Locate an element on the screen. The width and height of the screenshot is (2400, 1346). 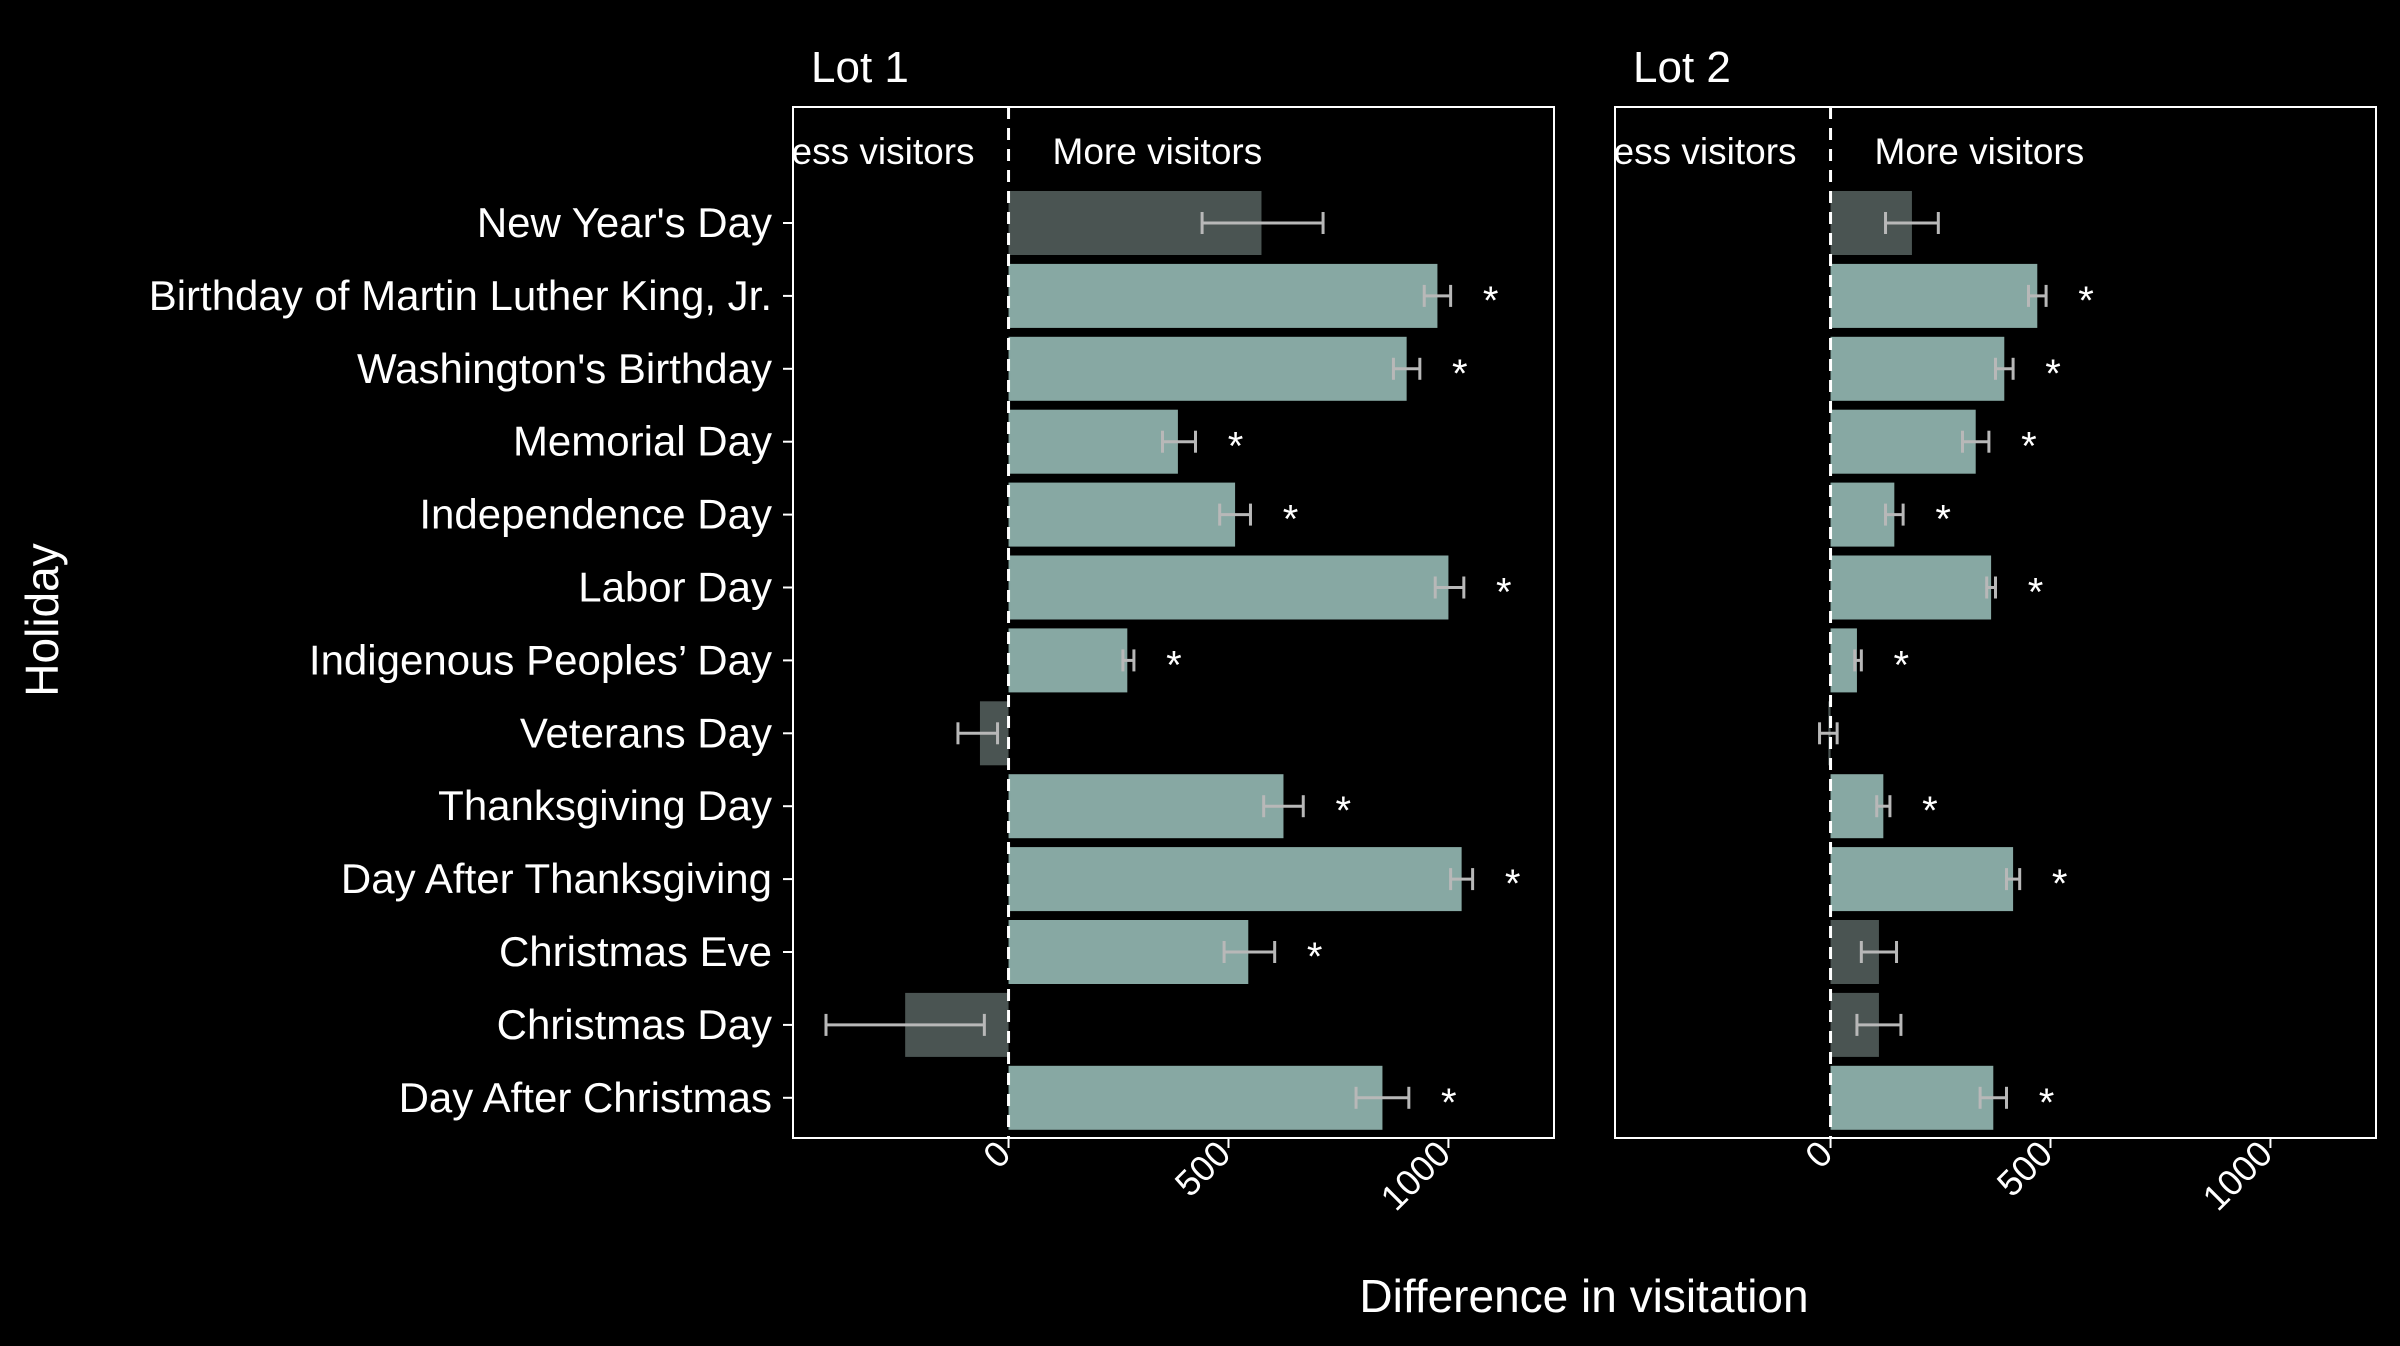
category-label: Memorial Day is located at coordinates (642, 441).